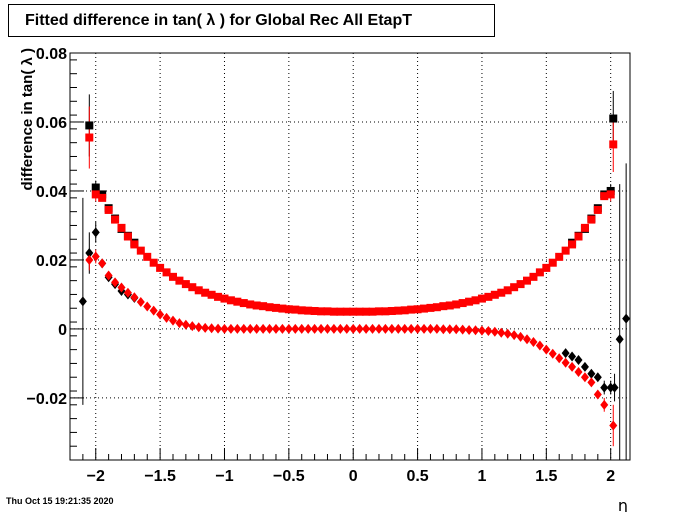 The height and width of the screenshot is (512, 700). I want to click on timestamp: Thu Oct 15 19:21:35 2020, so click(60, 501).